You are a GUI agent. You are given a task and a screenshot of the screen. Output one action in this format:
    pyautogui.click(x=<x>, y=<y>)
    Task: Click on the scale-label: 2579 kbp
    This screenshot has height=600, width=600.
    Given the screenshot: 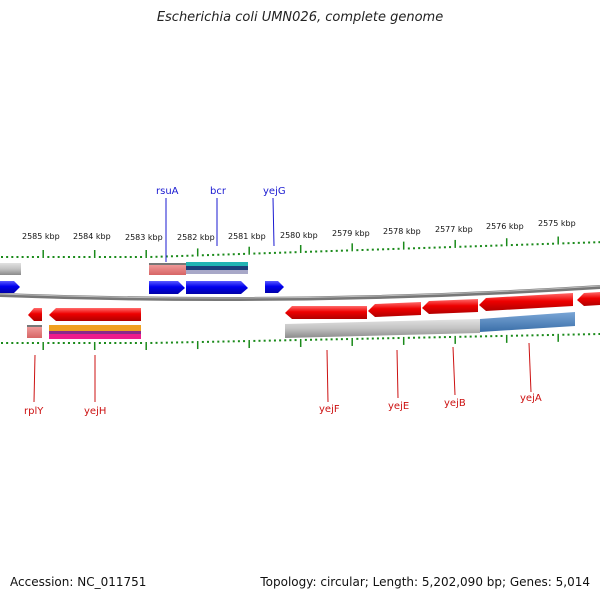 What is the action you would take?
    pyautogui.click(x=351, y=233)
    